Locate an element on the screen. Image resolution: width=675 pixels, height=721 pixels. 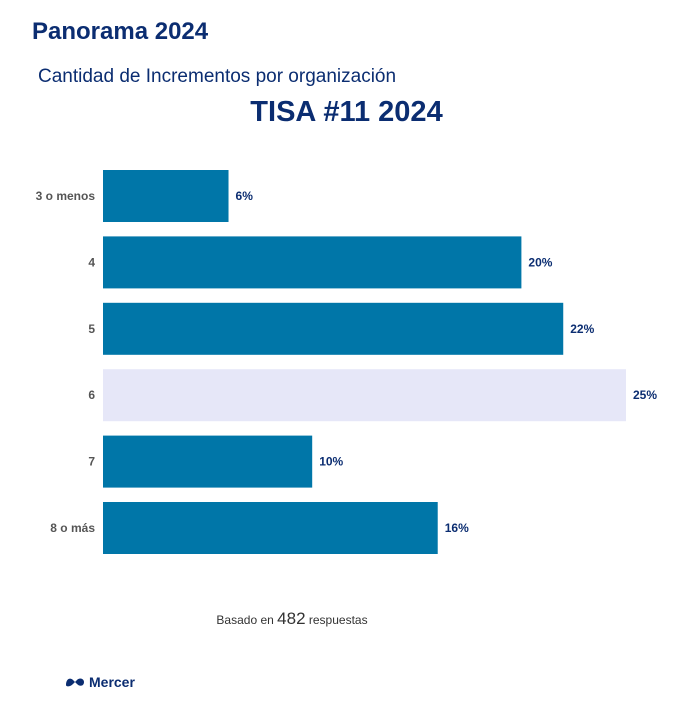
category-label-0: 3 o menos is located at coordinates (66, 196).